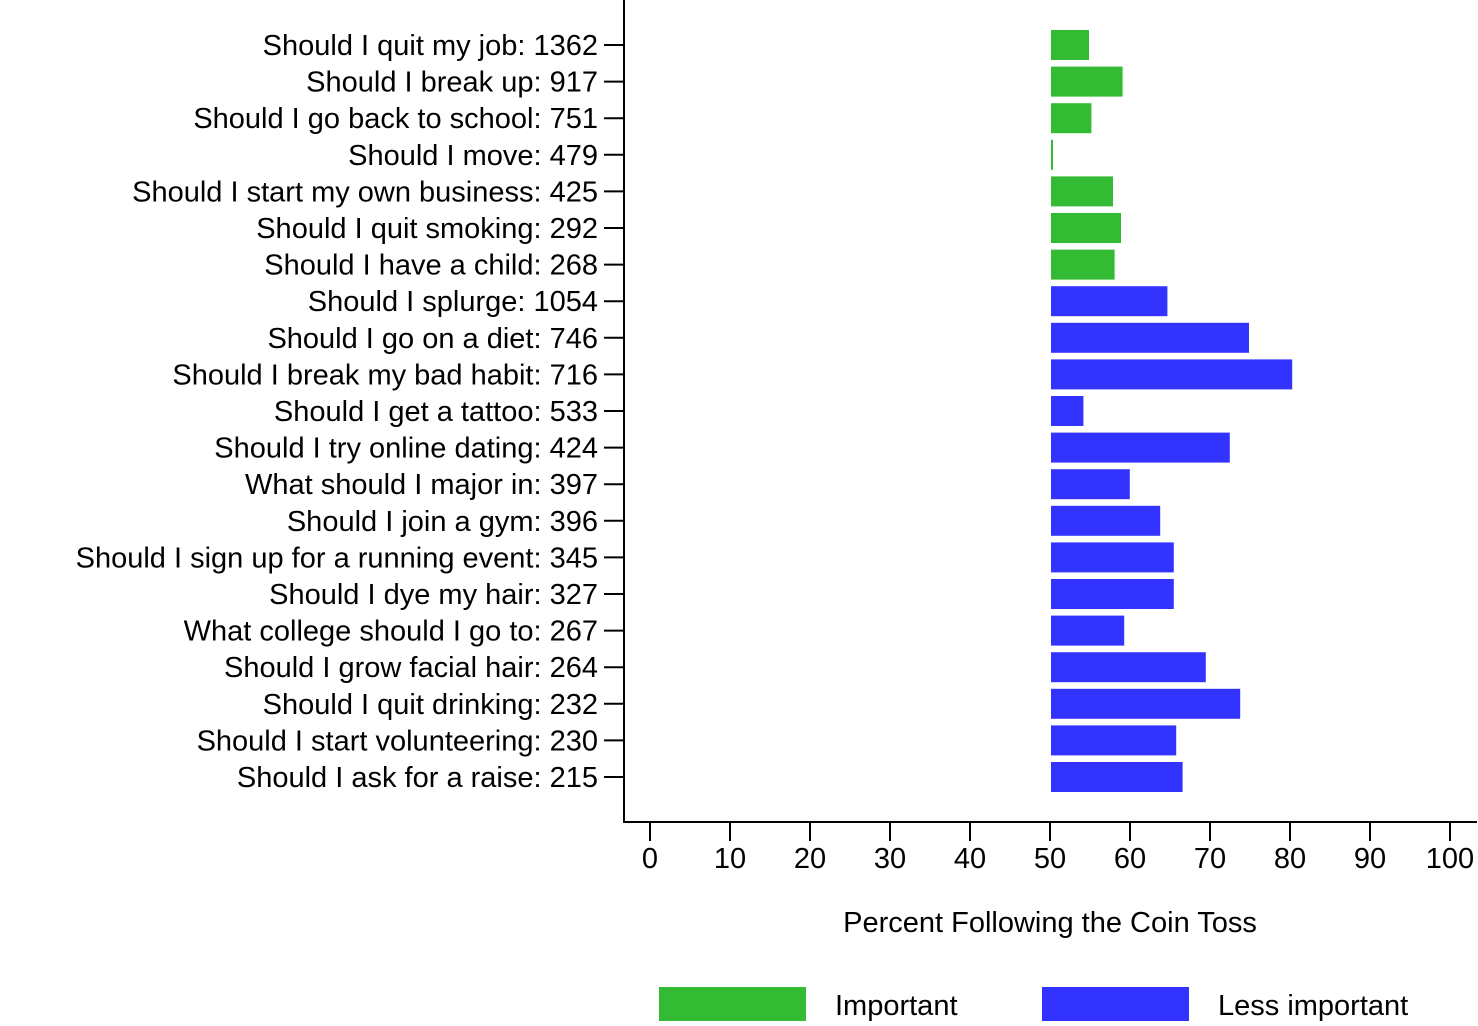 This screenshot has width=1478, height=1026. Describe the element at coordinates (1082, 191) in the screenshot. I see `bar-should-i-start-my-own-business` at that location.